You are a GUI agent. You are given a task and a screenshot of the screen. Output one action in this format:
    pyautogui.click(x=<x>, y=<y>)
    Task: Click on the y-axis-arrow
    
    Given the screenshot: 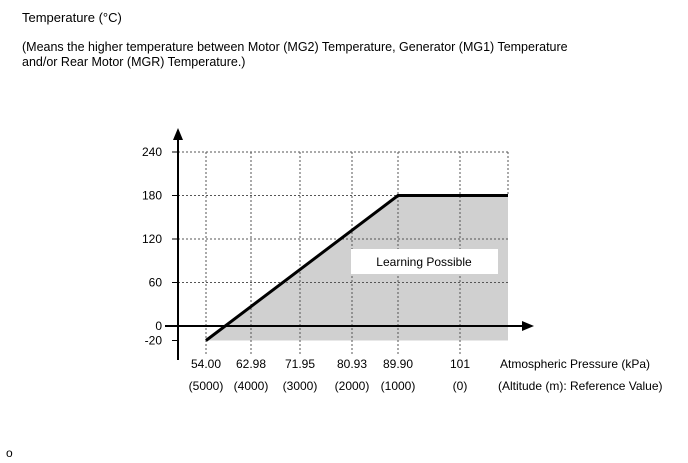 What is the action you would take?
    pyautogui.click(x=178, y=134)
    